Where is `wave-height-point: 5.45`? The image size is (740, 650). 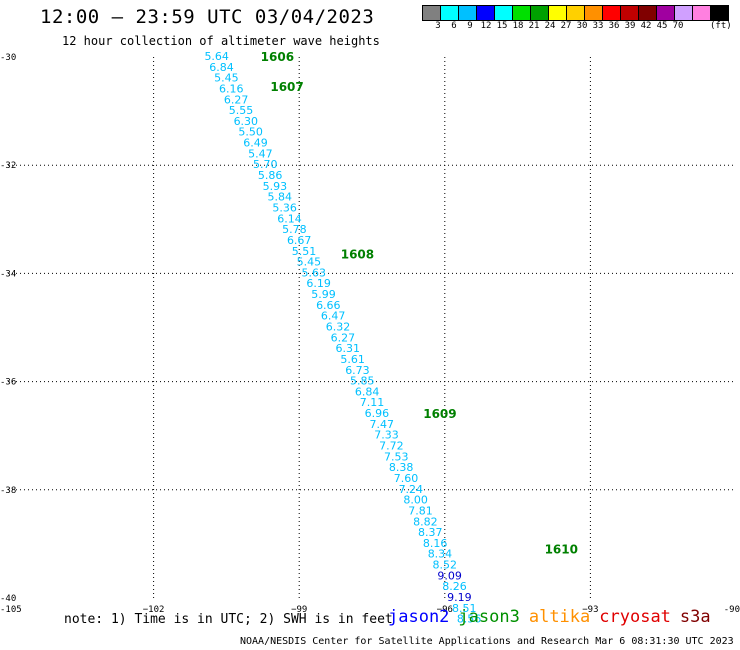
wave-height-point: 5.45 is located at coordinates (226, 78).